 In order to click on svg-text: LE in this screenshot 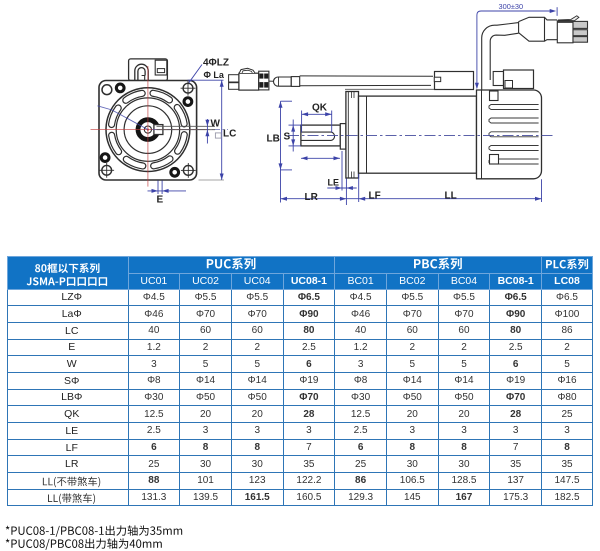, I will do `click(334, 183)`.